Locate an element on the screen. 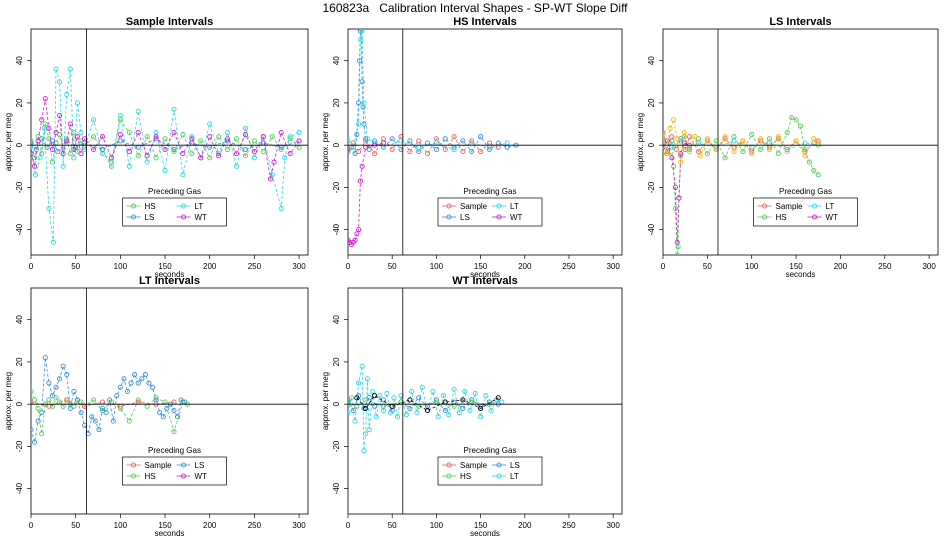 This screenshot has height=550, width=950. series-line-LT is located at coordinates (425, 408).